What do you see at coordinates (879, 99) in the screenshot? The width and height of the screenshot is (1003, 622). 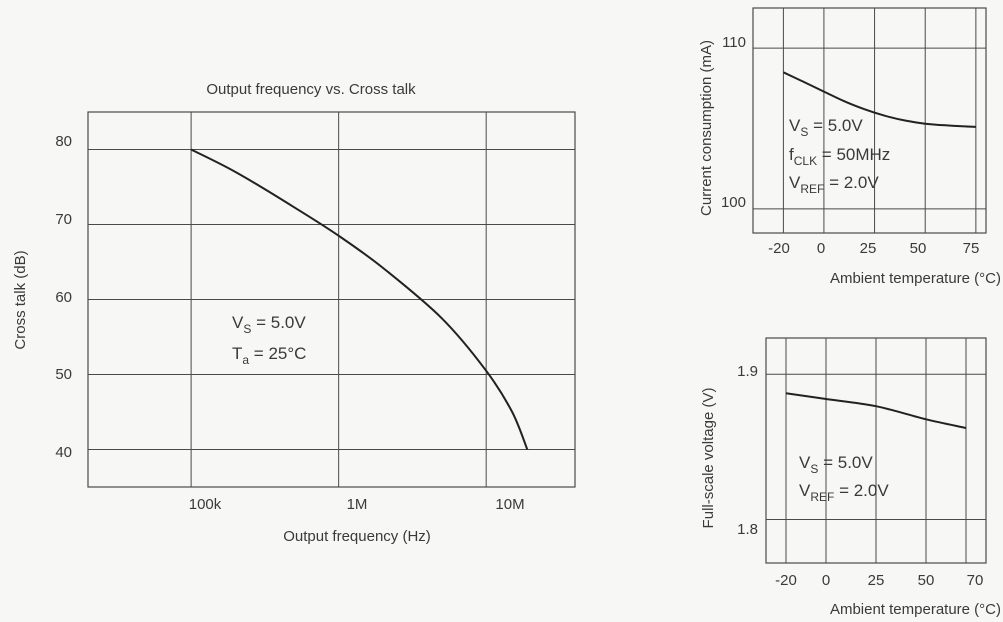 I see `current-curve` at bounding box center [879, 99].